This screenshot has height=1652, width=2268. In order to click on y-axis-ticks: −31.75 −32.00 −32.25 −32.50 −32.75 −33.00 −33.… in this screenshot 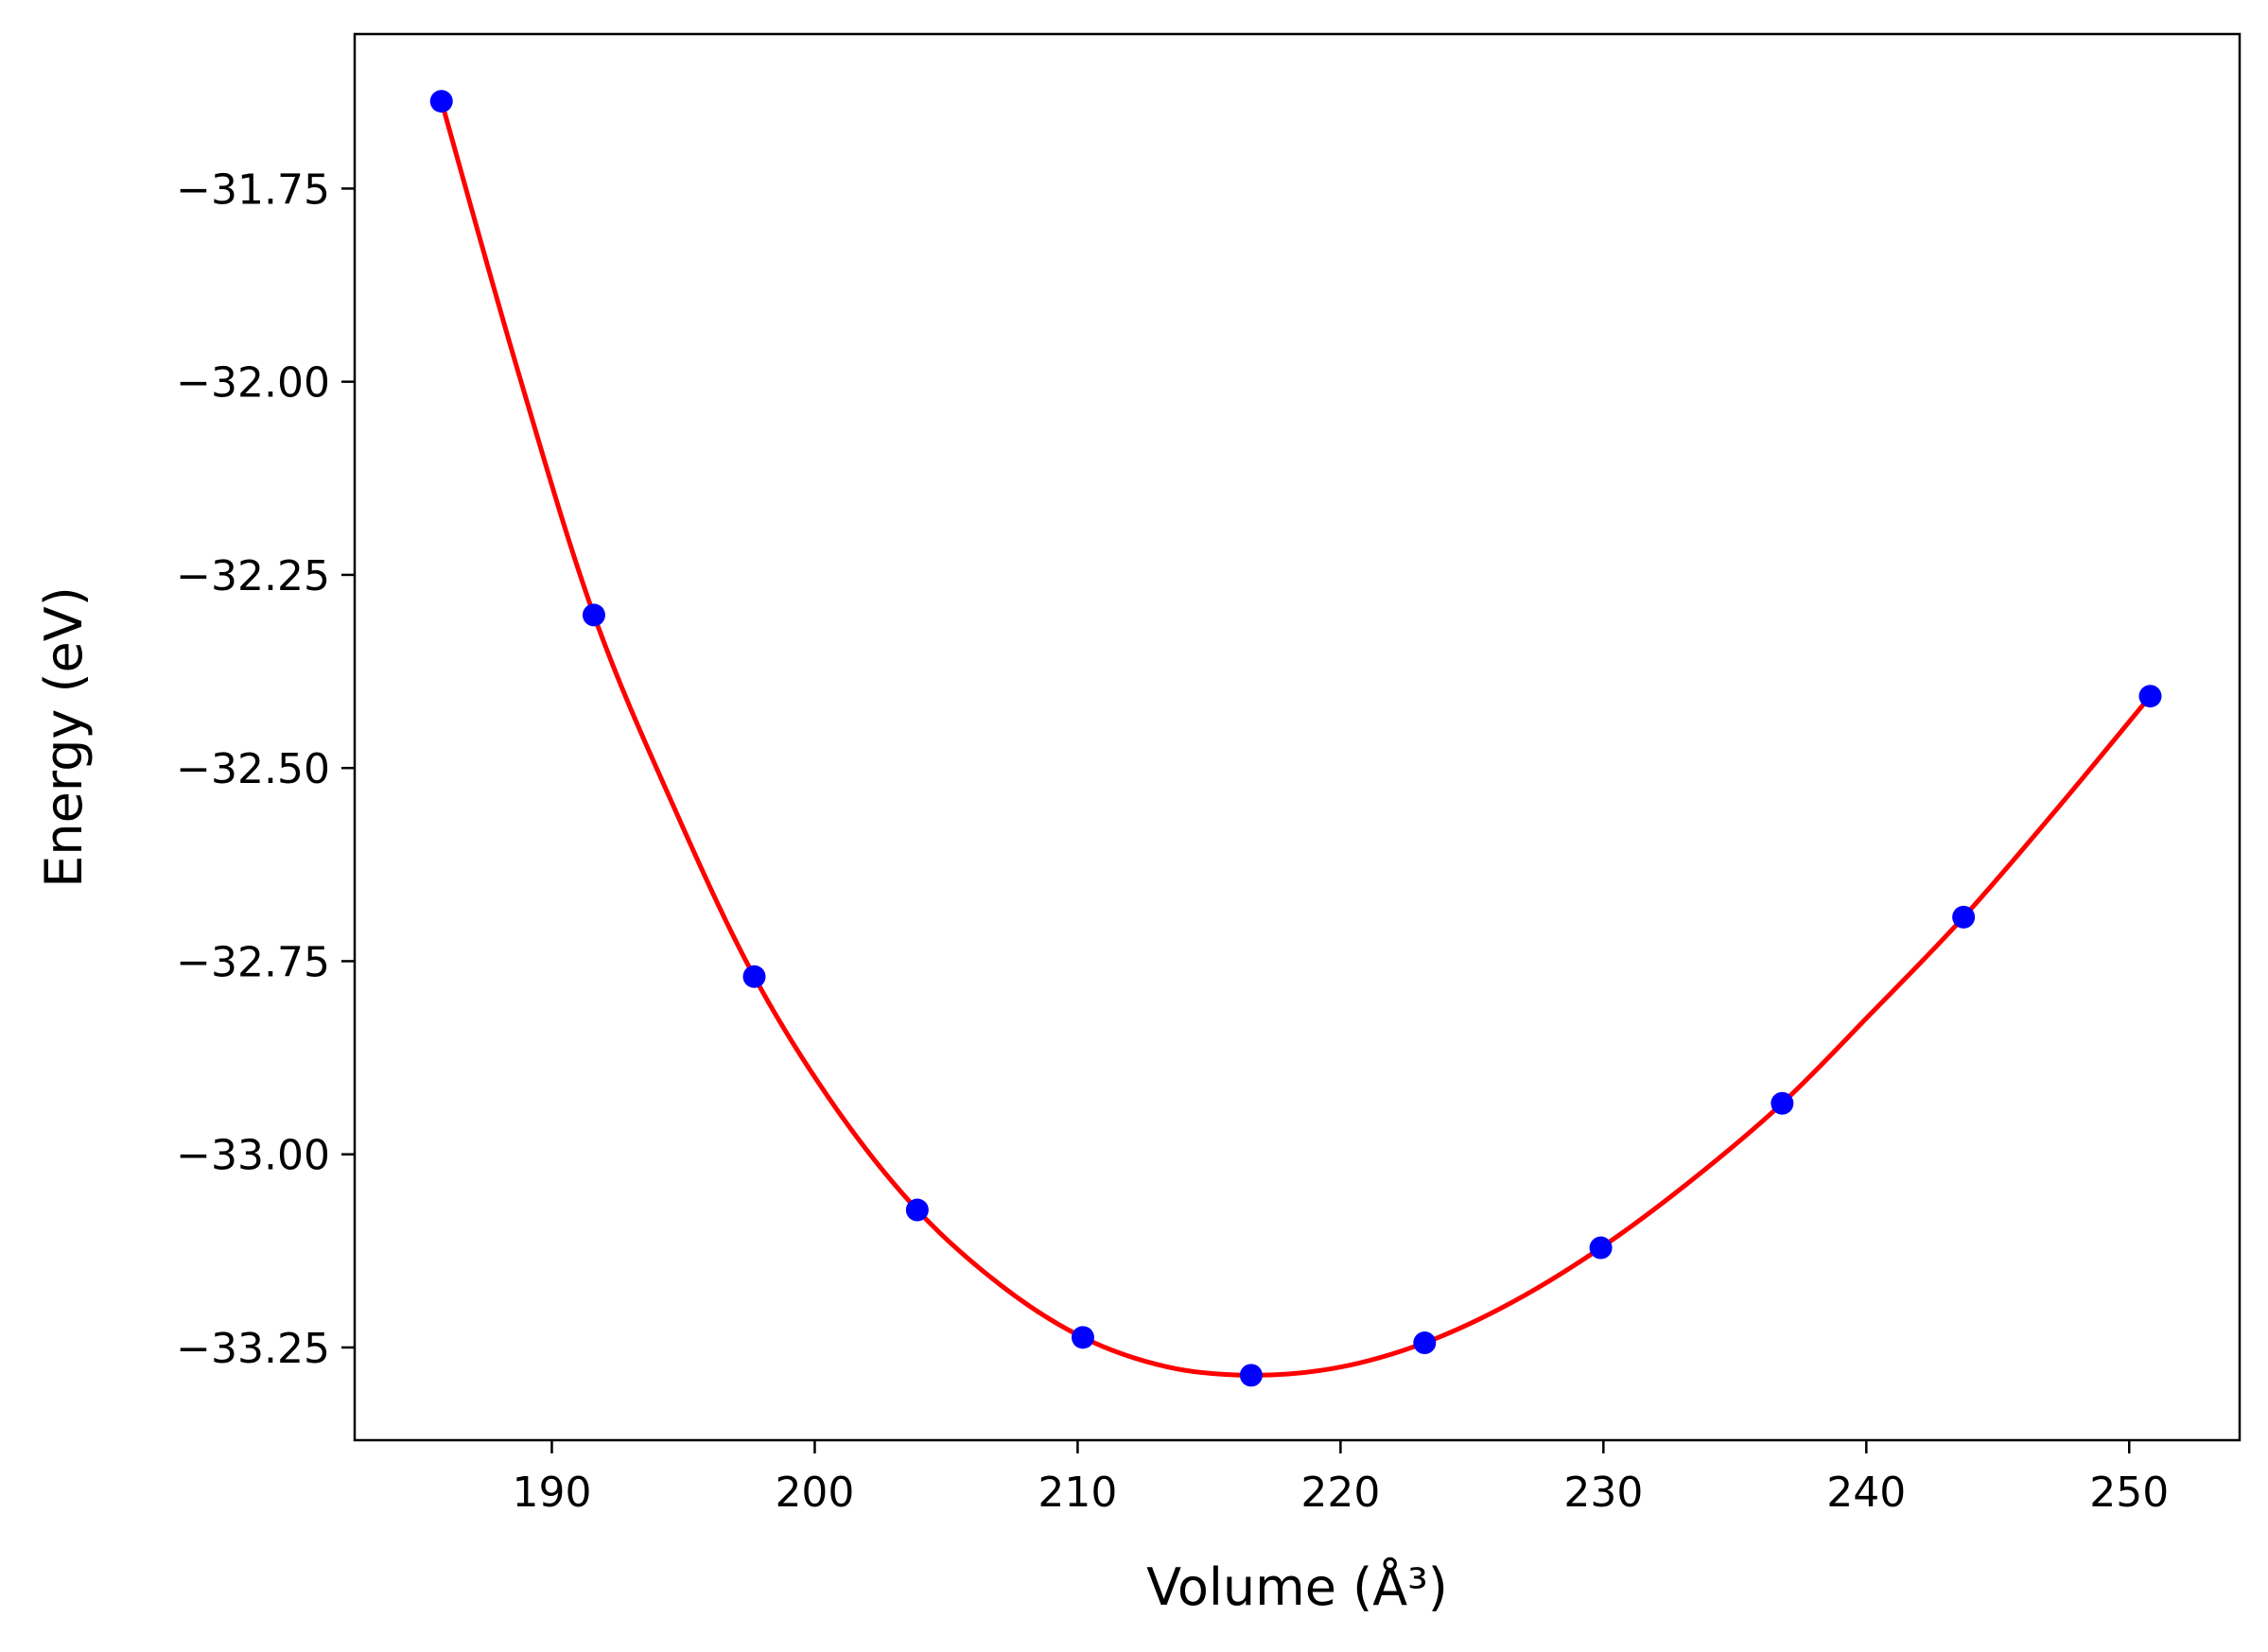, I will do `click(265, 769)`.